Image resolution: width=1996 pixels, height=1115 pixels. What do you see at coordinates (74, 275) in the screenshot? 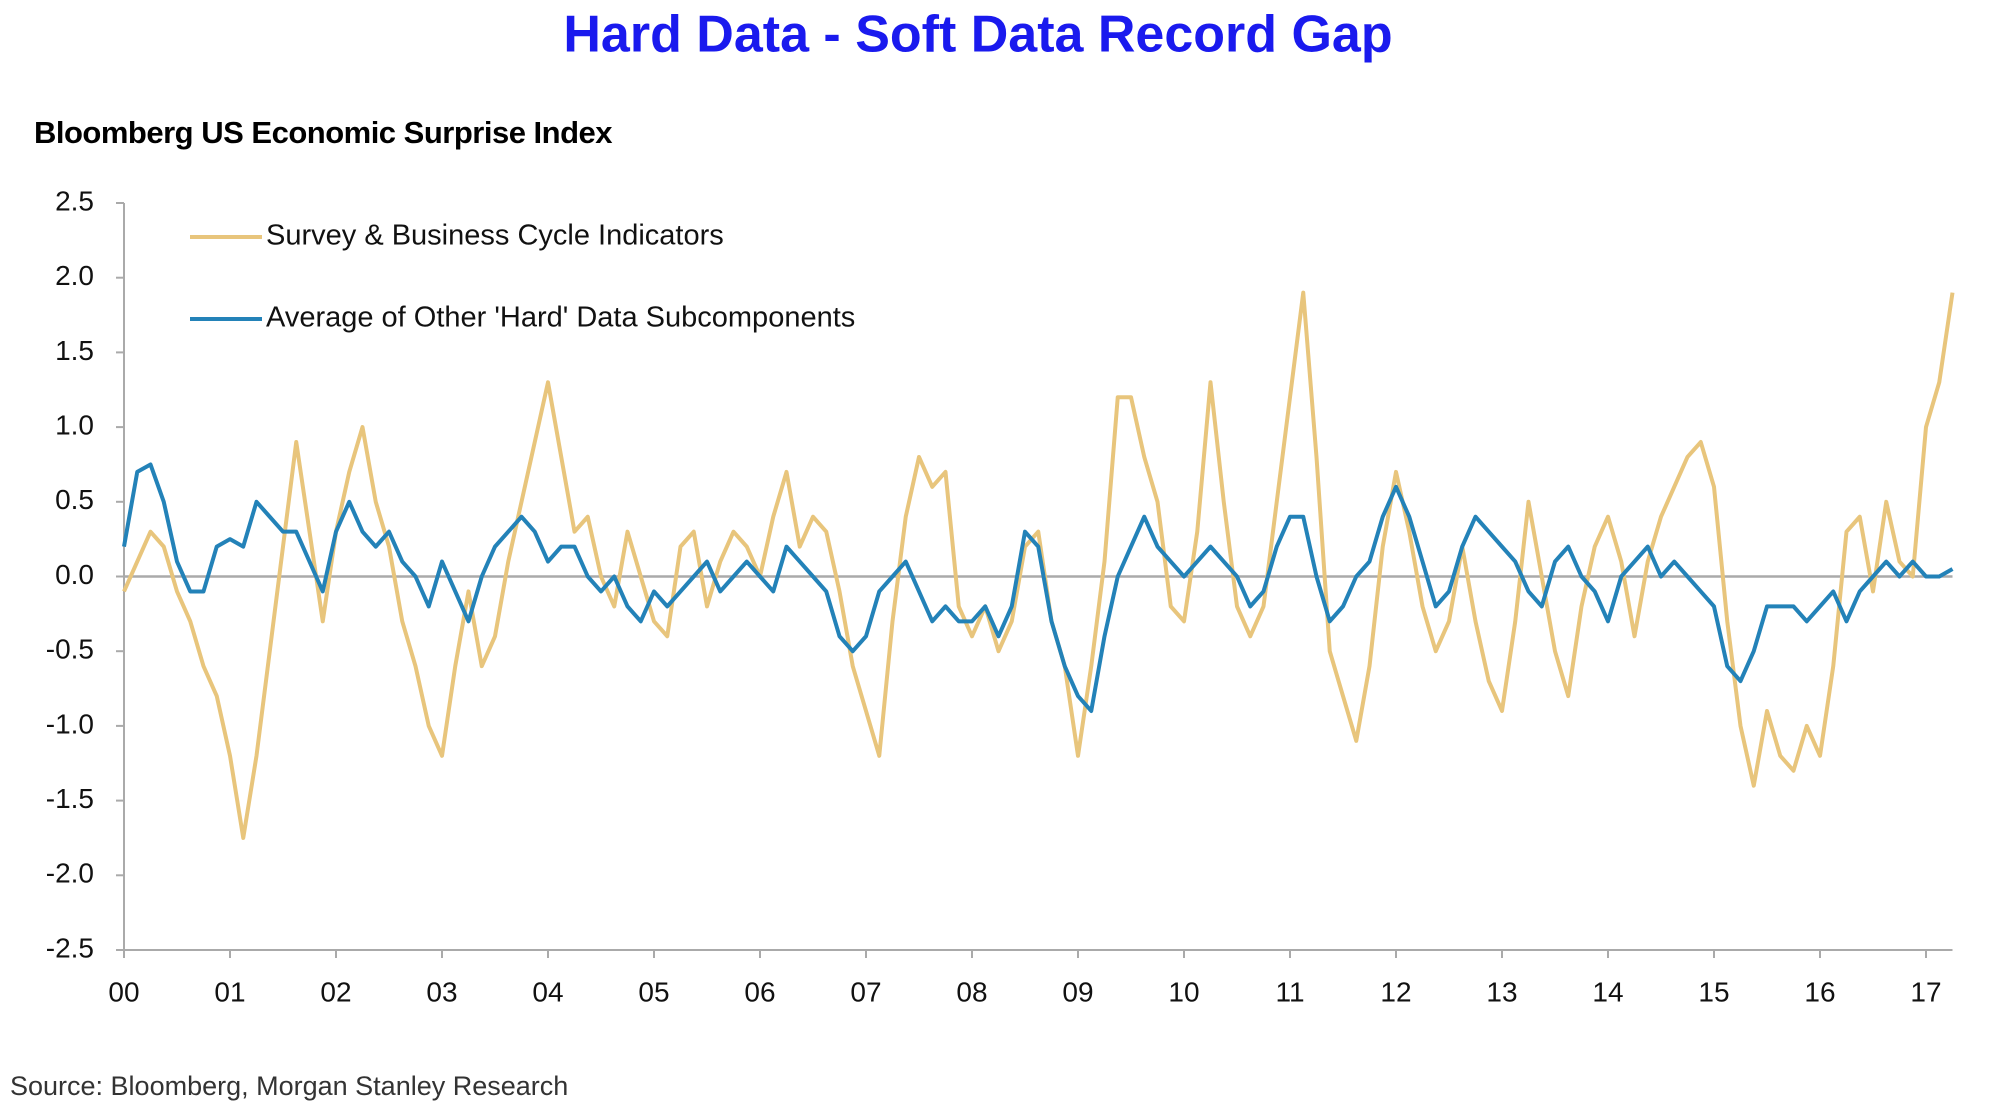
I see `y-tick-label: 2.0` at bounding box center [74, 275].